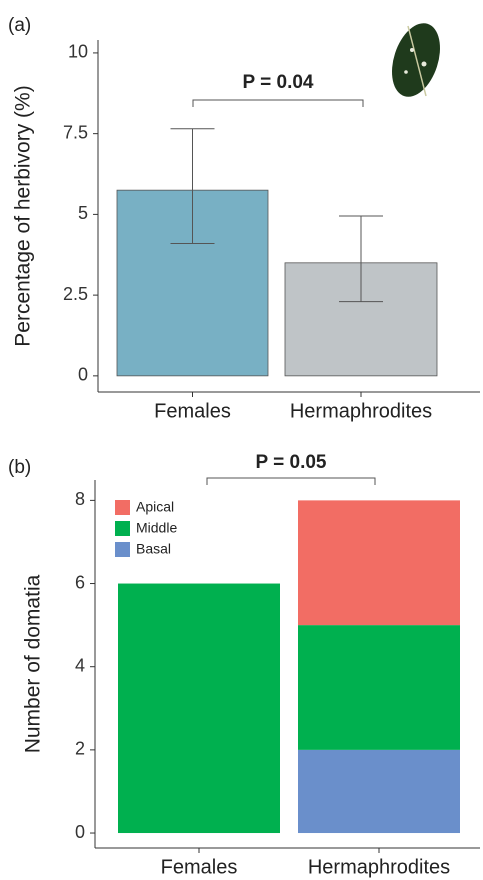 This screenshot has height=880, width=483. I want to click on y-axis-label: Number of domatia, so click(33, 663).